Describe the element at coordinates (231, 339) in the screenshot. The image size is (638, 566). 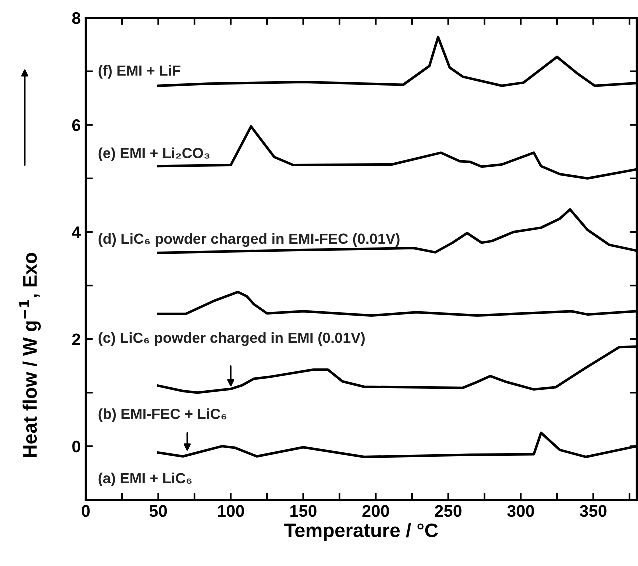
I see `series-label: (c) LiC₆ powder charged in EMI (0.01V)` at that location.